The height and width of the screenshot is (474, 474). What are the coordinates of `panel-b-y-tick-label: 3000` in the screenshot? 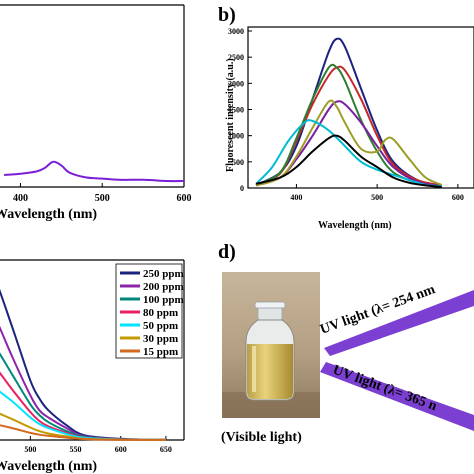 It's located at (236, 31).